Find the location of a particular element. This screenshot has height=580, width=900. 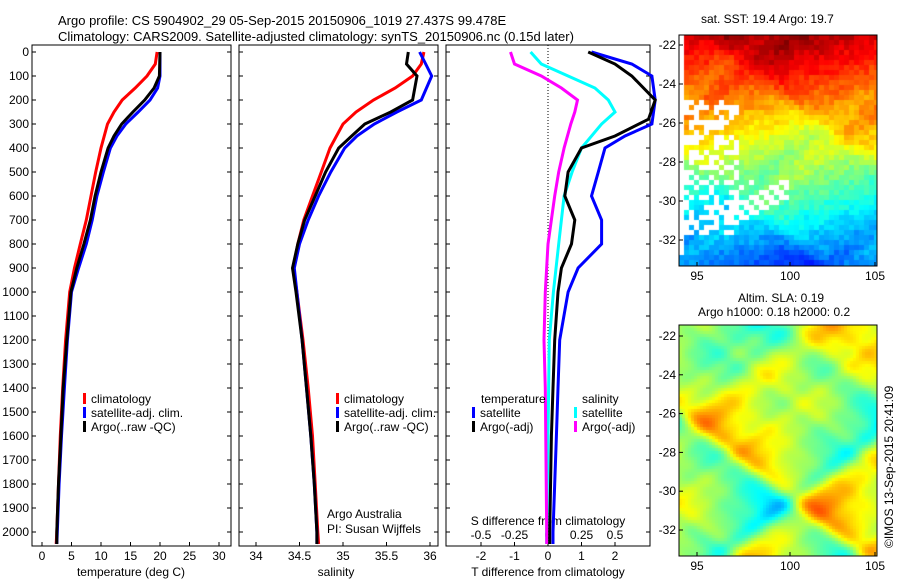

map-axes-0: 95 100 105 -22 -24 -26 -28 -30 -32 is located at coordinates (772, 158).